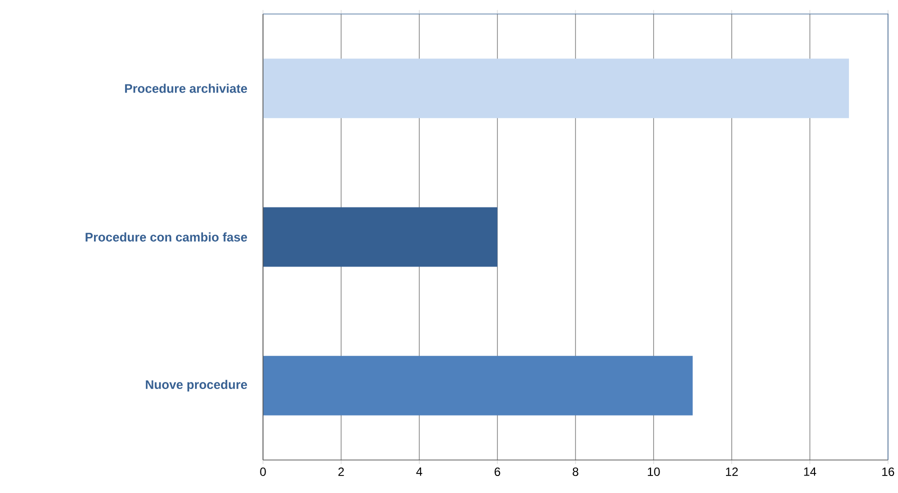 This screenshot has width=898, height=493. Describe the element at coordinates (810, 472) in the screenshot. I see `x-tick-label: 14` at that location.